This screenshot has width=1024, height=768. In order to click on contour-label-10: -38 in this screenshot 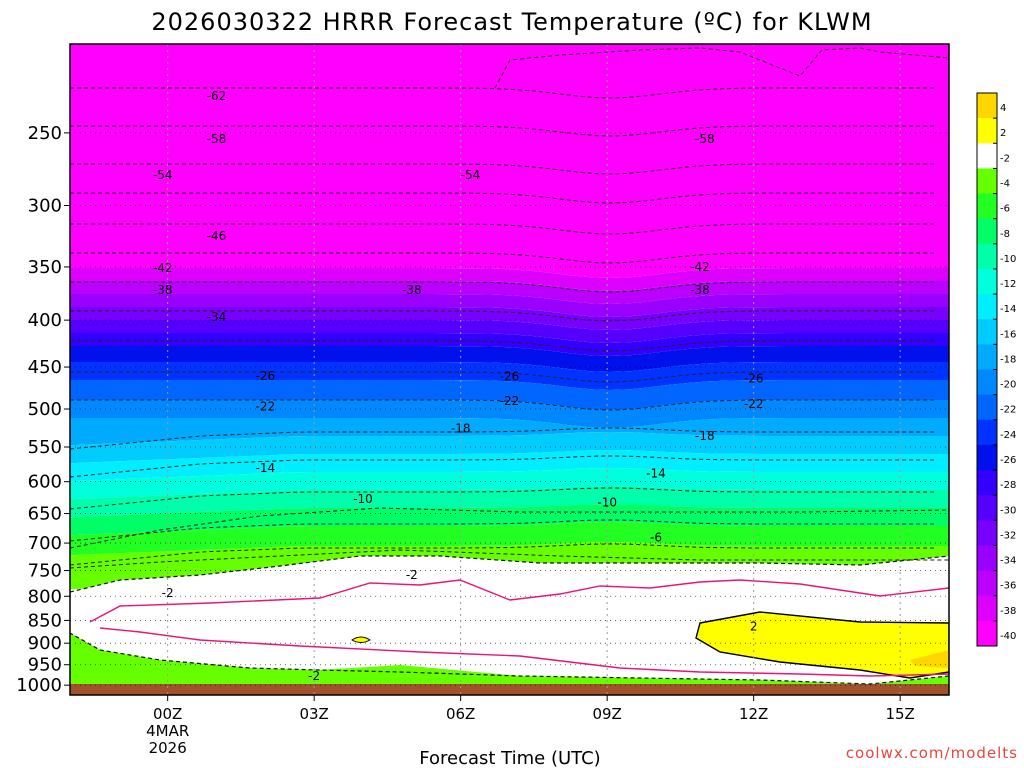, I will do `click(700, 290)`.